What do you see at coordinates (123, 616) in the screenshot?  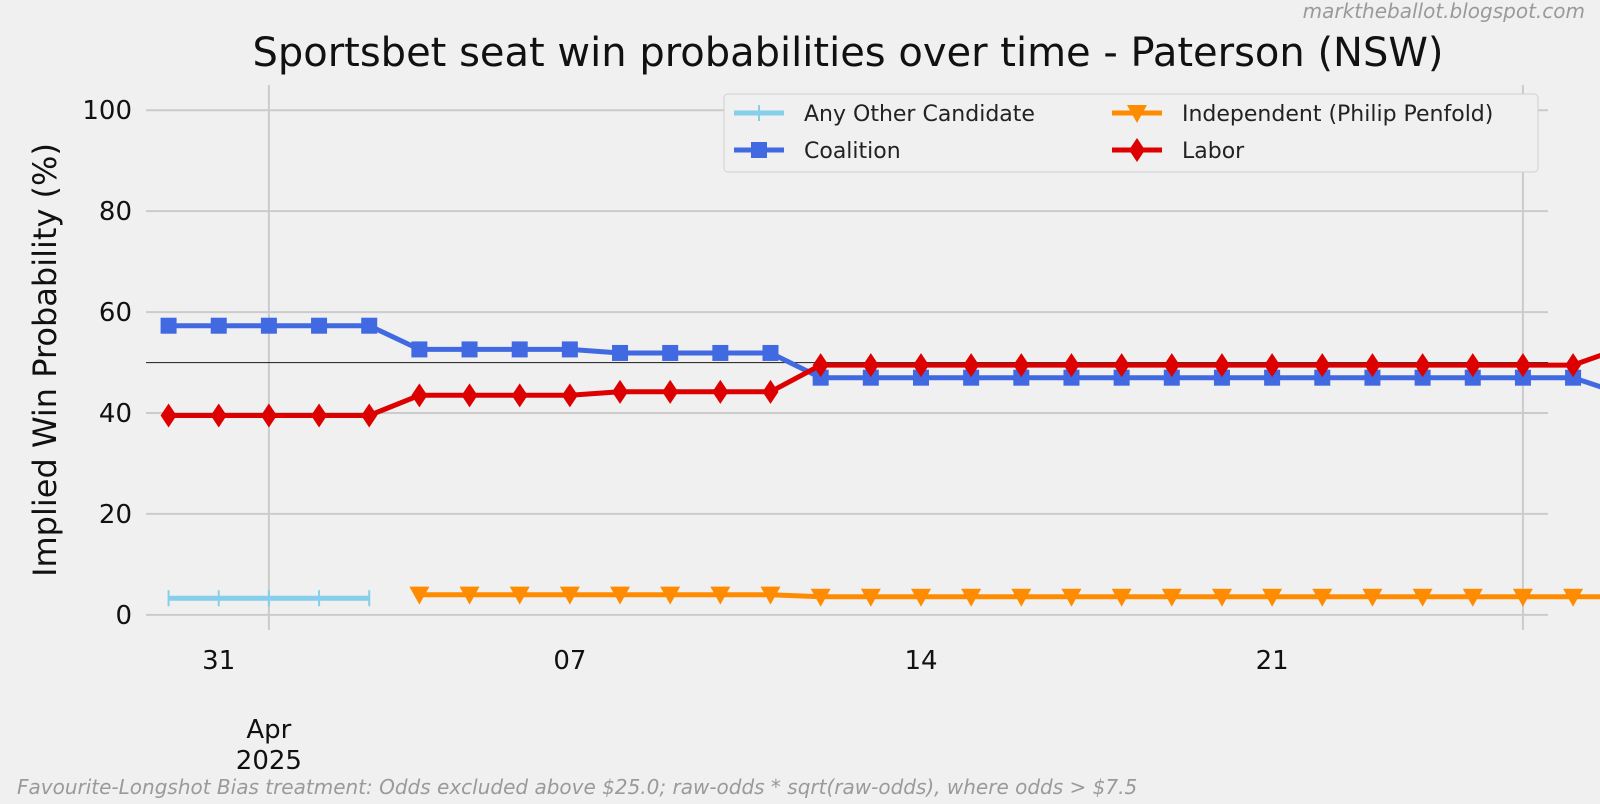 I see `y-tick-label: 0` at bounding box center [123, 616].